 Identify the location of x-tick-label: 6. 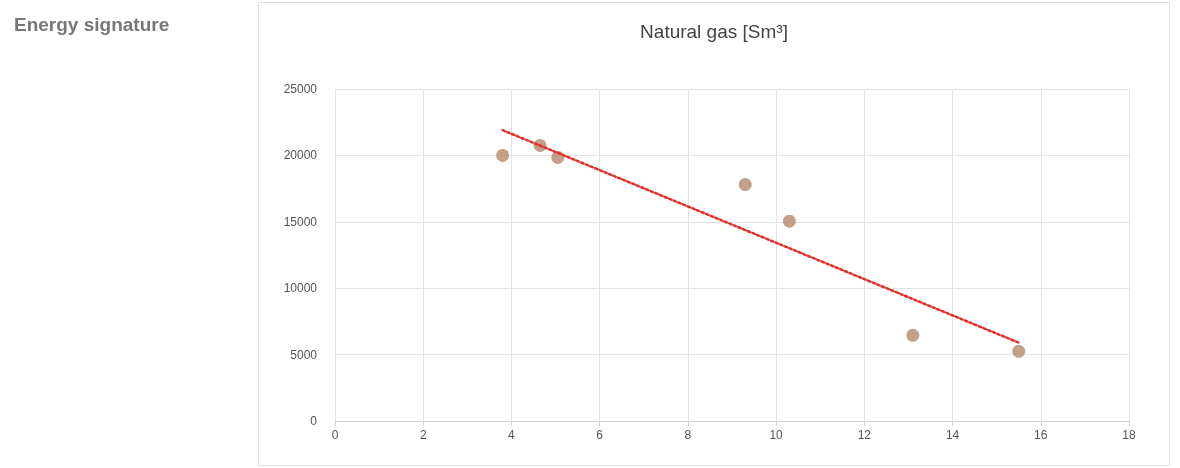
(600, 435).